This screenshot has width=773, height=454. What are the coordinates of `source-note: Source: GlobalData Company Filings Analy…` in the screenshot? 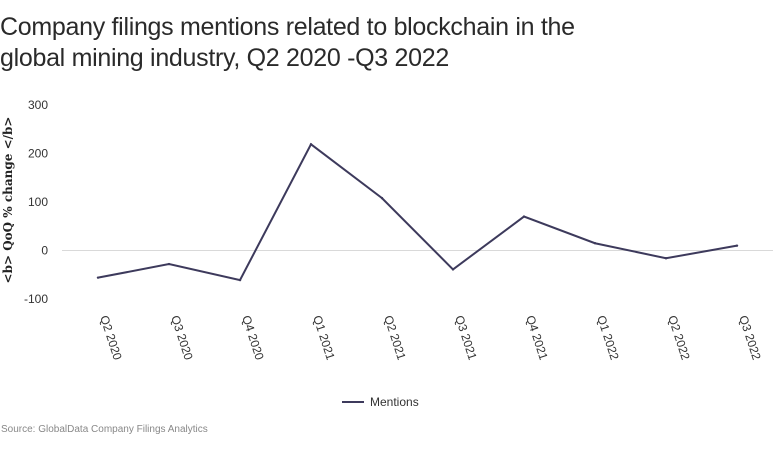 It's located at (104, 429).